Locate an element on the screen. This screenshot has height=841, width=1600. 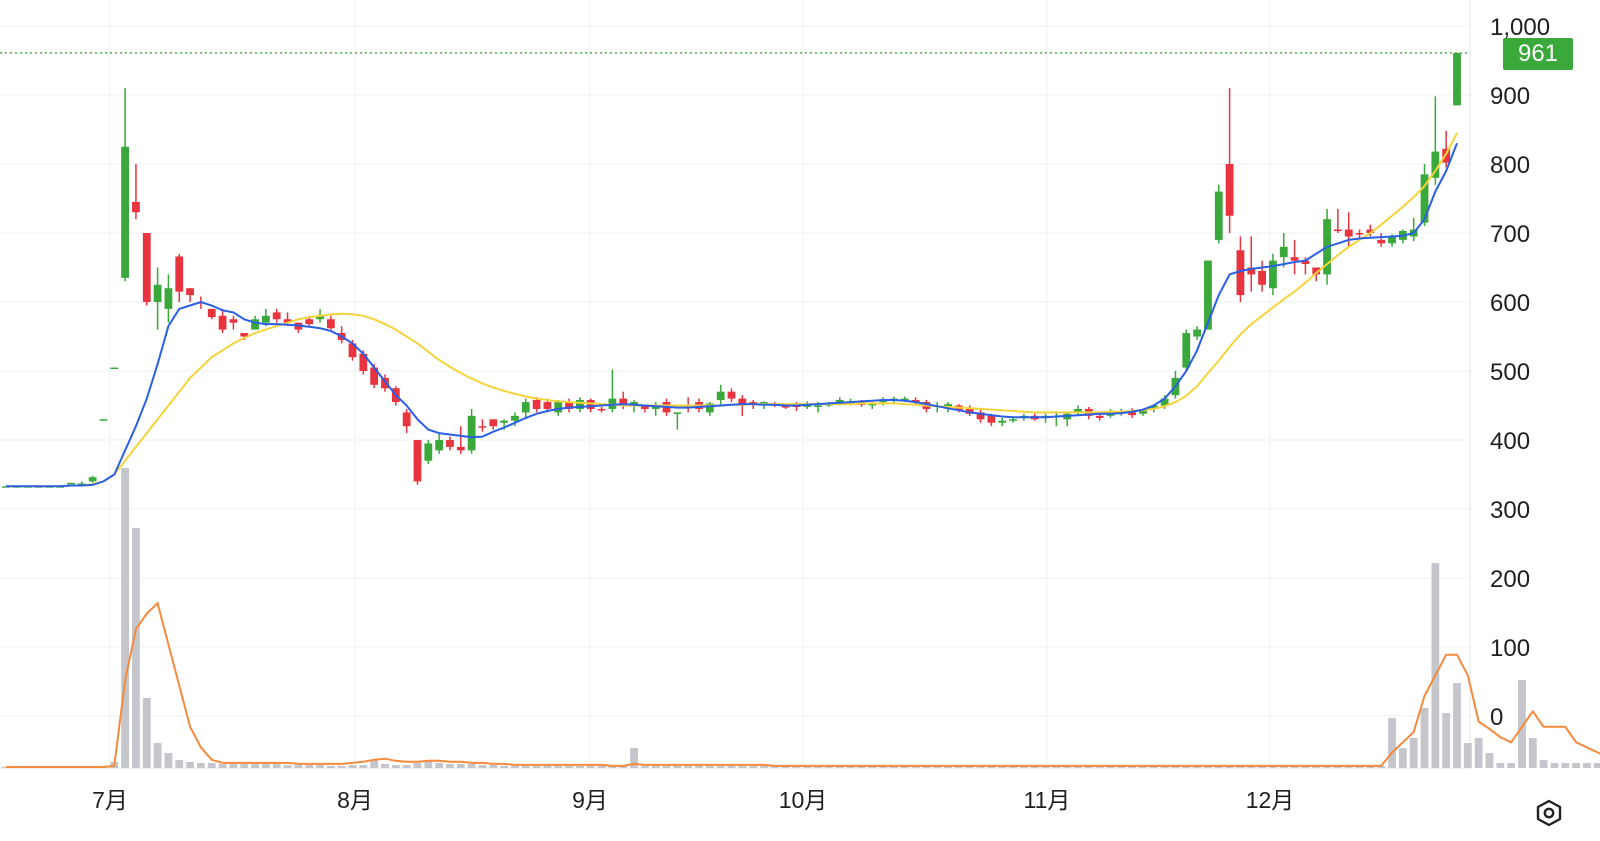
settings-hexagon-icon is located at coordinates (1549, 813).